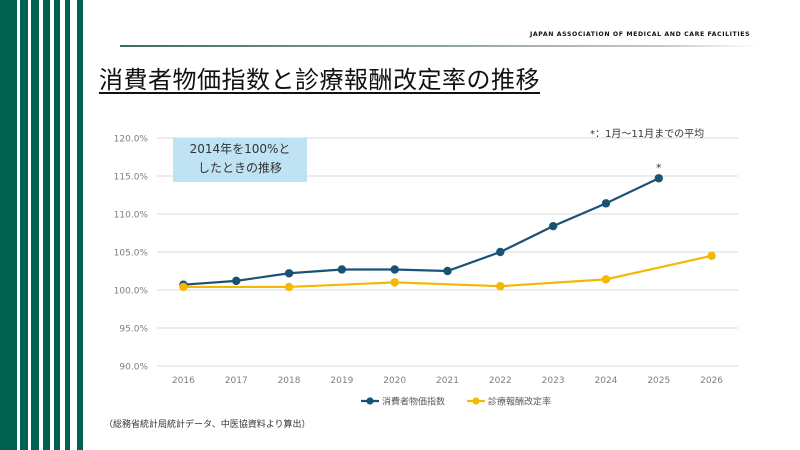 The height and width of the screenshot is (450, 800). I want to click on baseline-note-box: 2014年を100%と したときの推移, so click(240, 160).